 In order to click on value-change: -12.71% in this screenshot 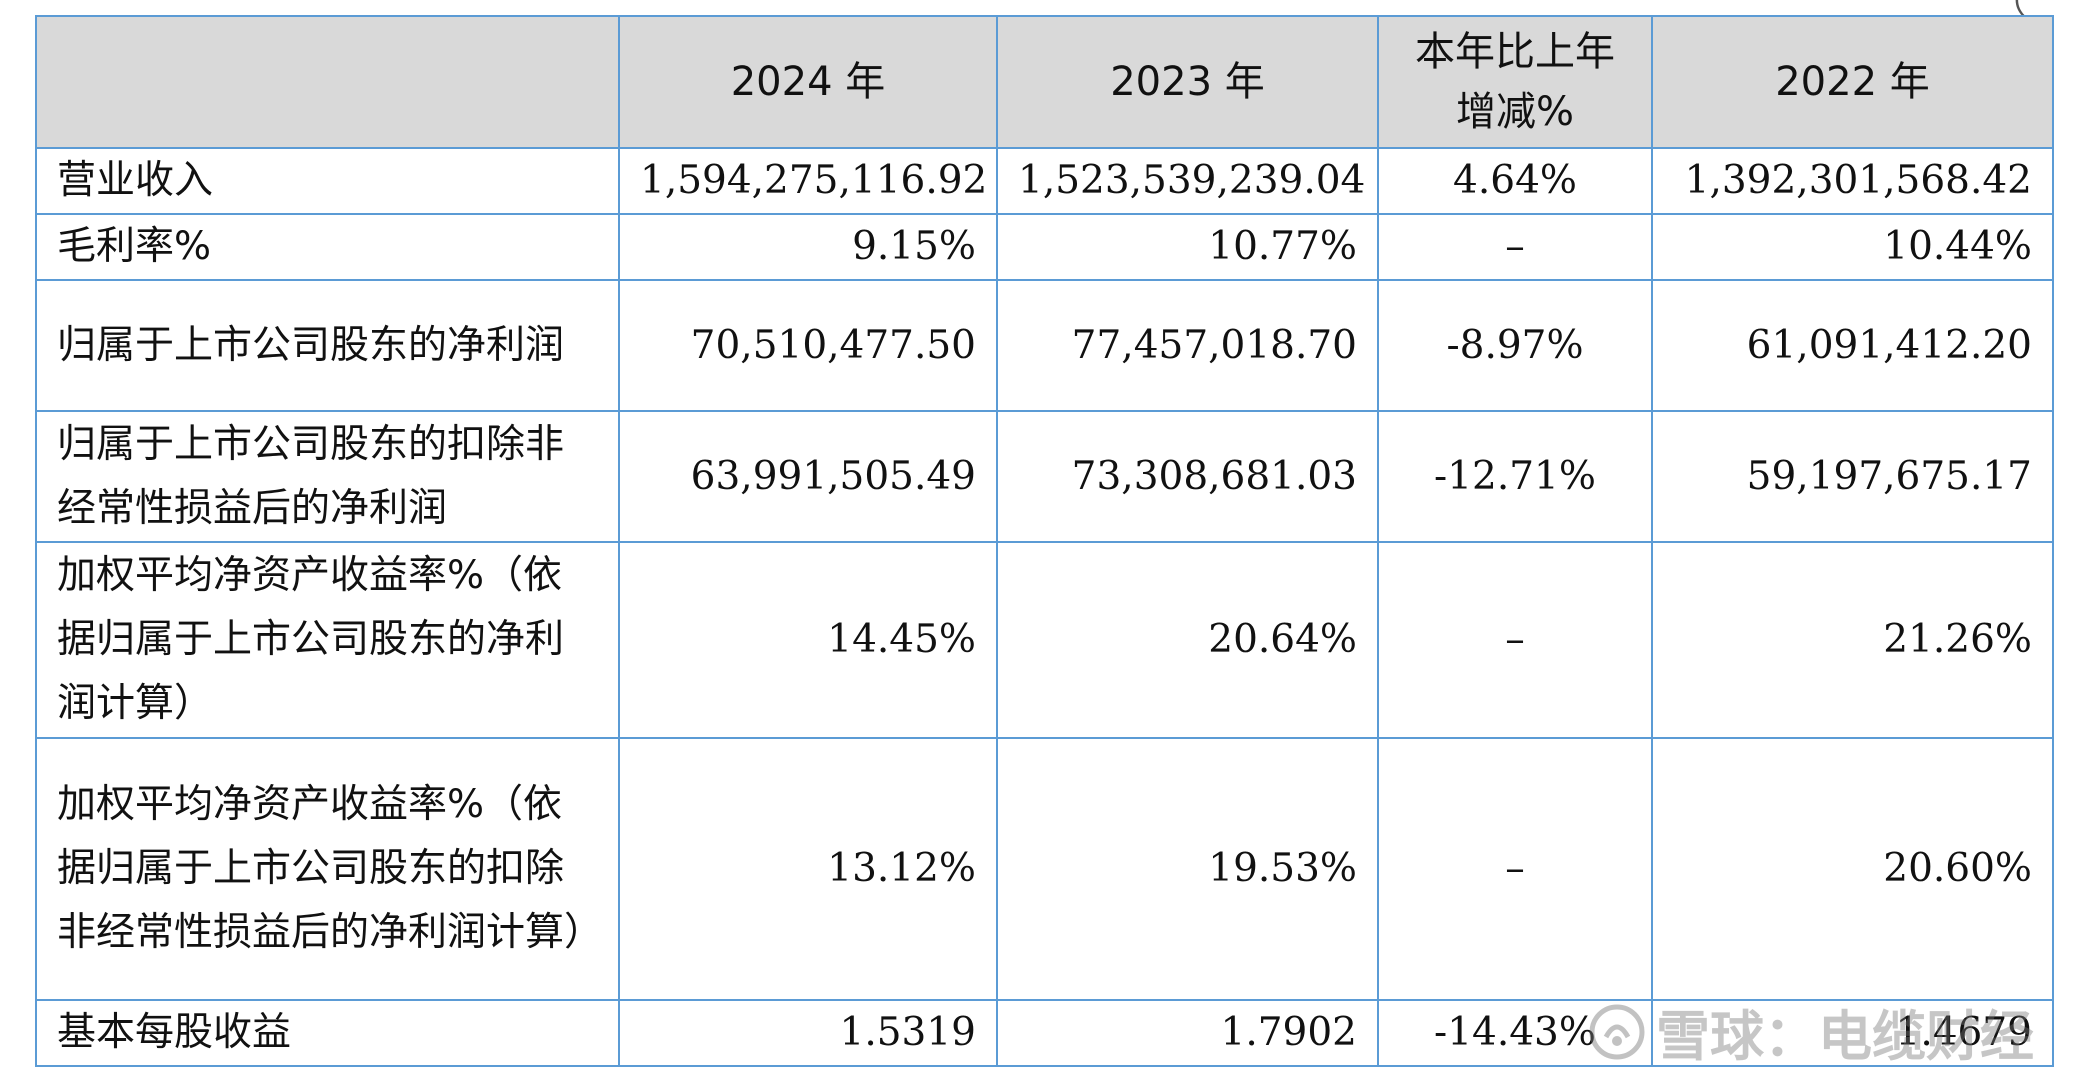, I will do `click(1515, 476)`.